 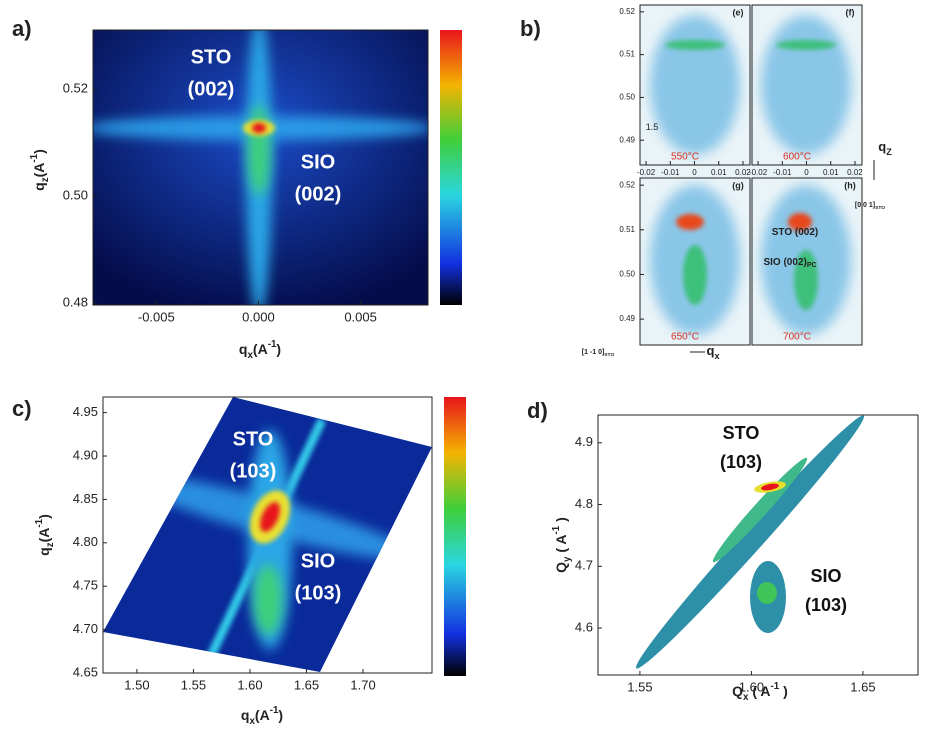 I want to click on annotation: SIO (002)PC, so click(x=789, y=263).